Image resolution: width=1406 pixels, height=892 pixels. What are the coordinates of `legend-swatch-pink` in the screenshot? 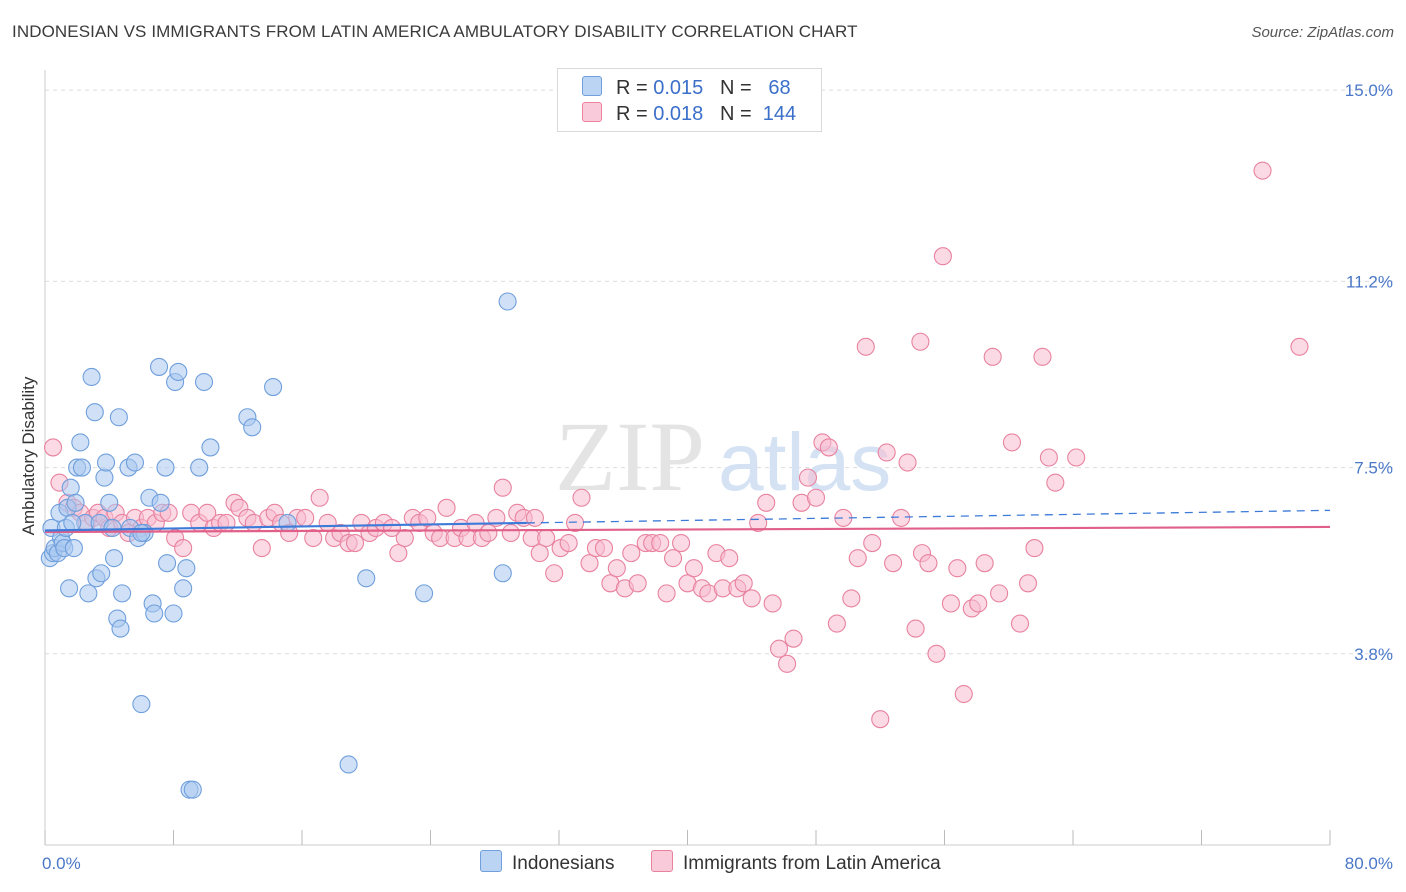 It's located at (662, 861).